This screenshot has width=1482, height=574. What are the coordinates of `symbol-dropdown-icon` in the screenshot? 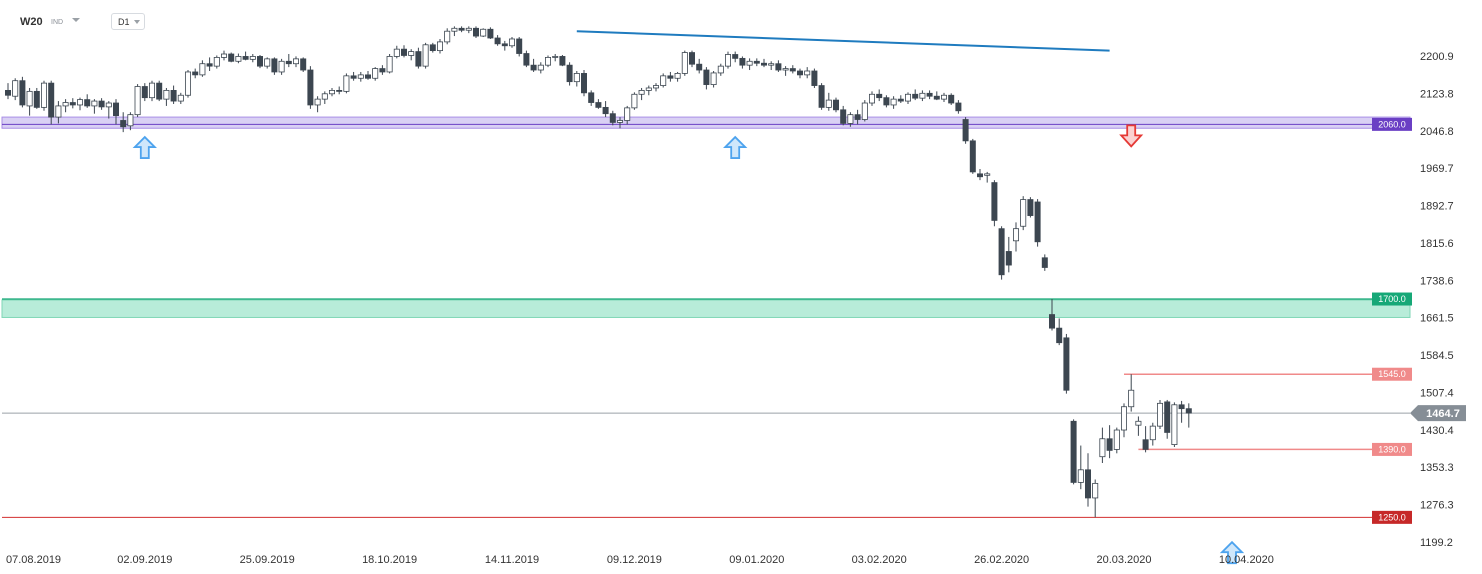 It's located at (76, 20).